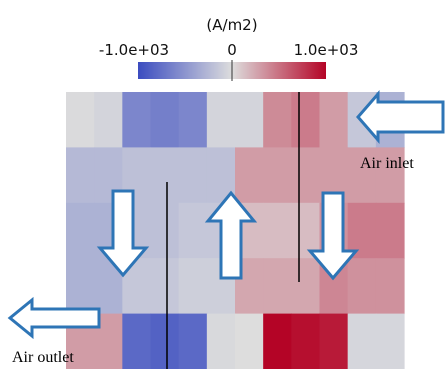 The width and height of the screenshot is (446, 369). What do you see at coordinates (193, 230) in the screenshot?
I see `heatmap-cell-r2-c4` at bounding box center [193, 230].